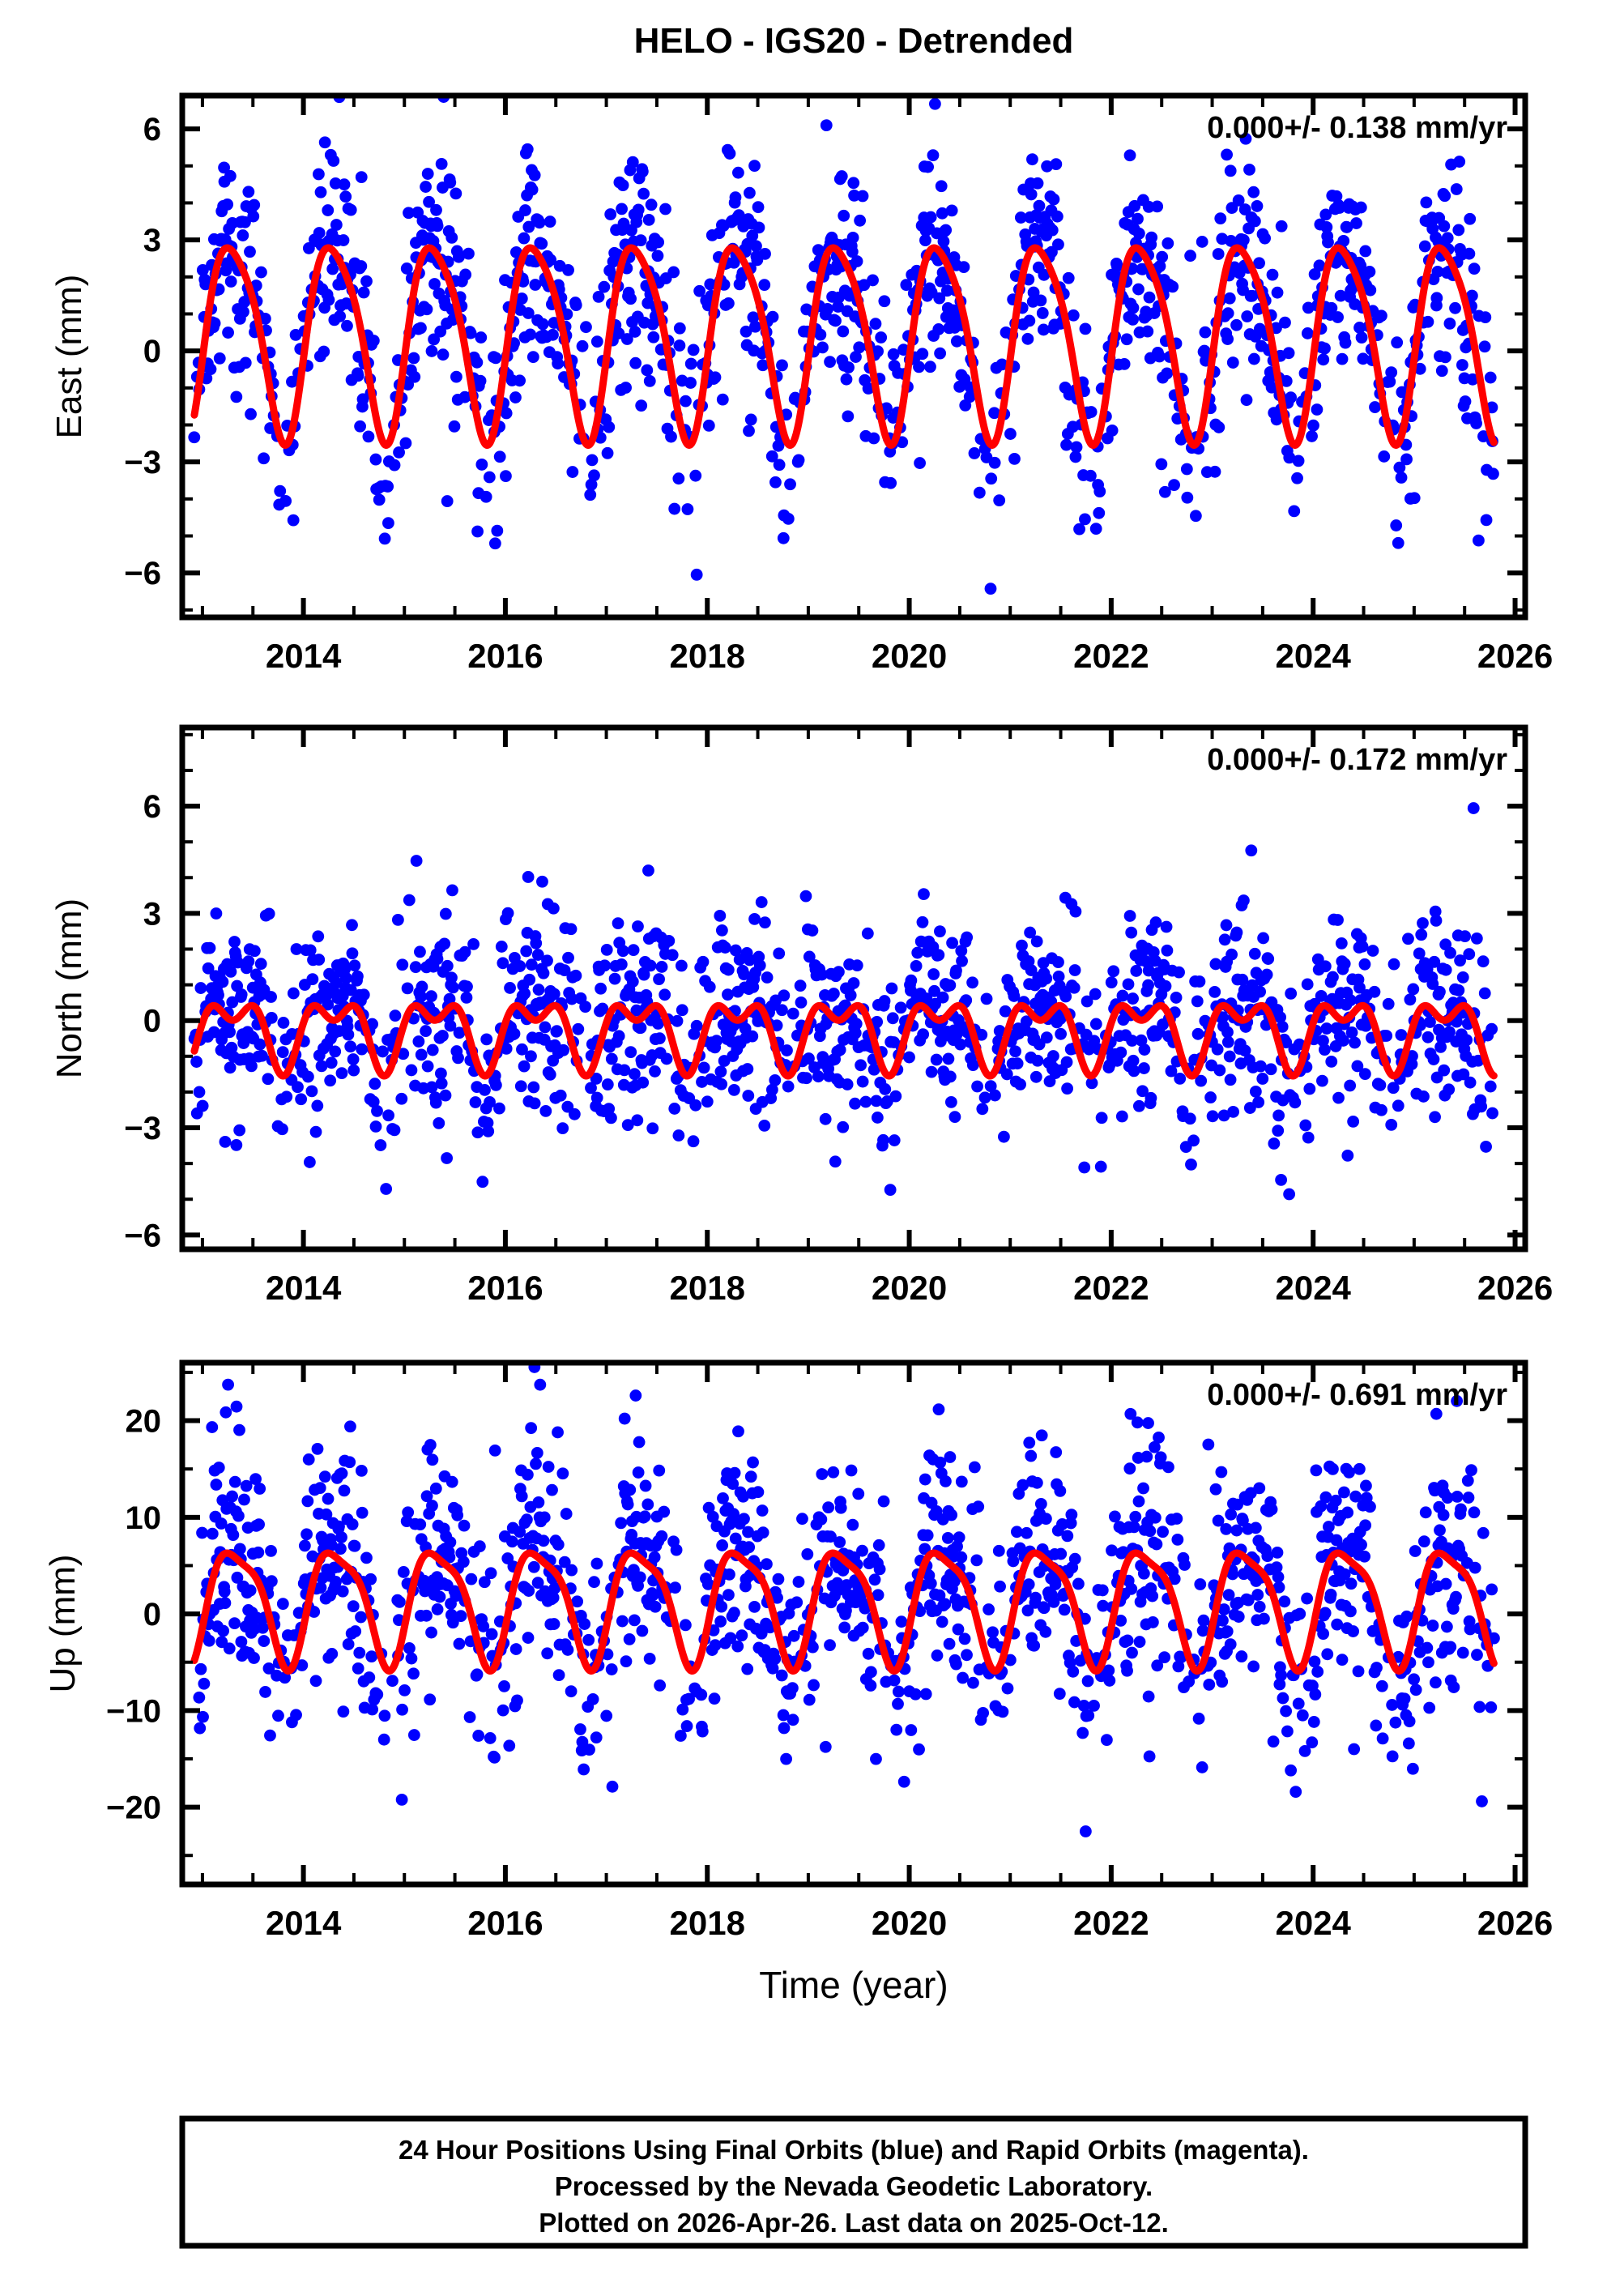  What do you see at coordinates (1515, 656) in the screenshot?
I see `xtick-label-east-6: 2026` at bounding box center [1515, 656].